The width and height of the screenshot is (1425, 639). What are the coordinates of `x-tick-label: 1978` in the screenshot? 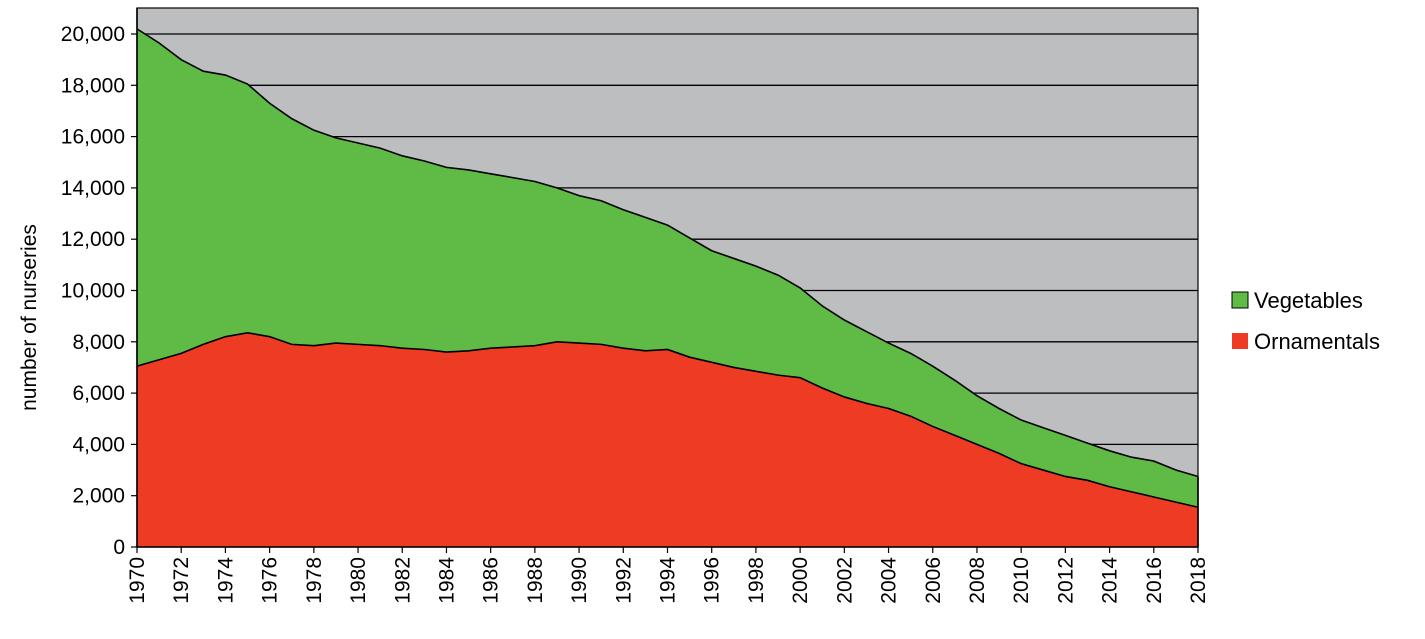 It's located at (314, 580).